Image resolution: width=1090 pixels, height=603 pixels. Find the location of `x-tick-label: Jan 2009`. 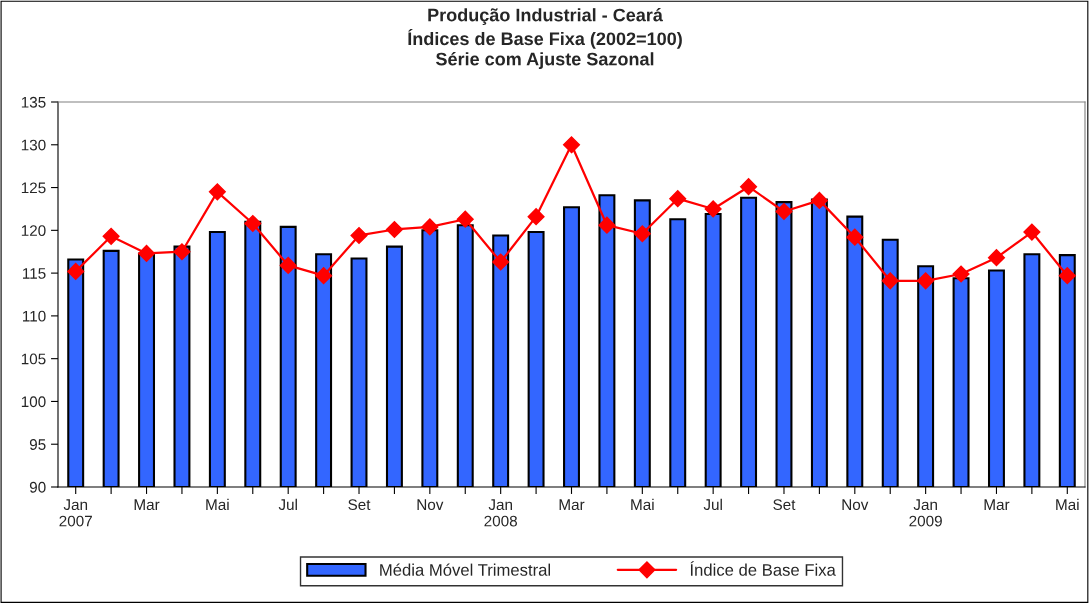

x-tick-label: Jan 2009 is located at coordinates (925, 513).